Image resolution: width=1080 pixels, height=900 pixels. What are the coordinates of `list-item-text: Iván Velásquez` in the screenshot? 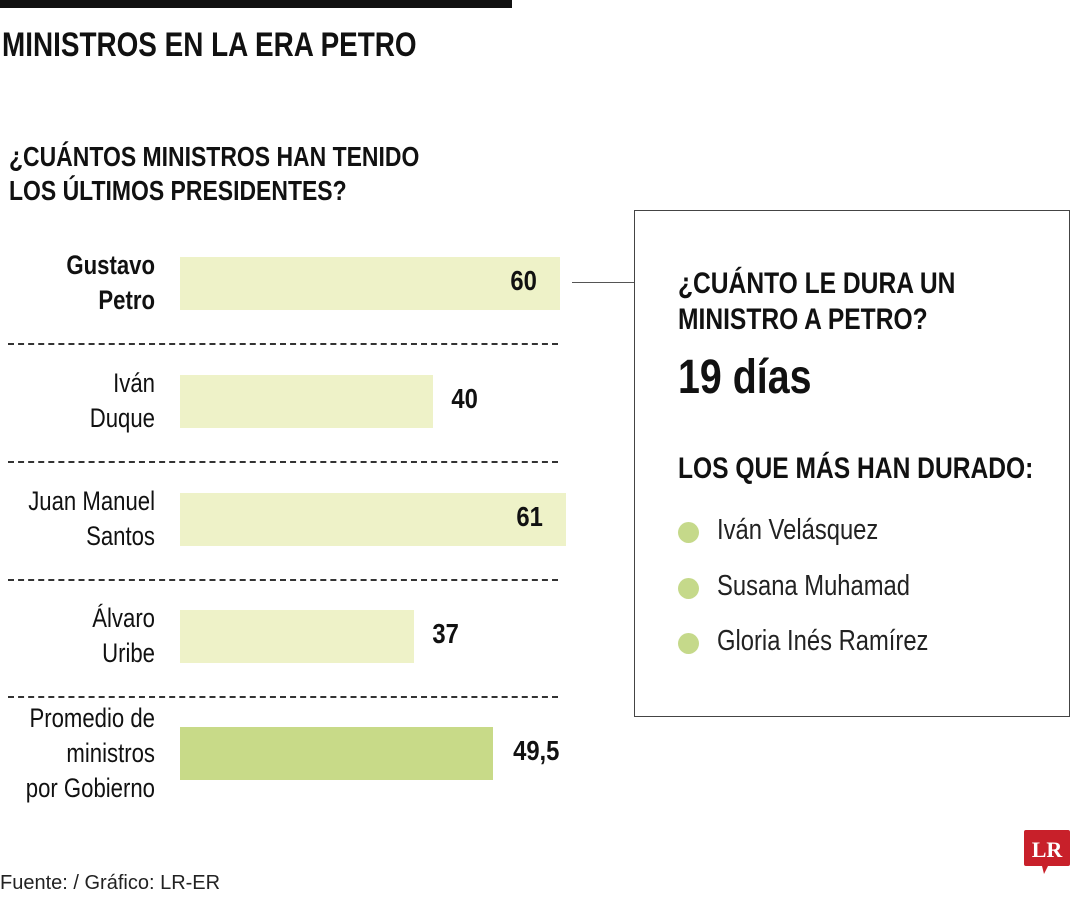 It's located at (798, 530).